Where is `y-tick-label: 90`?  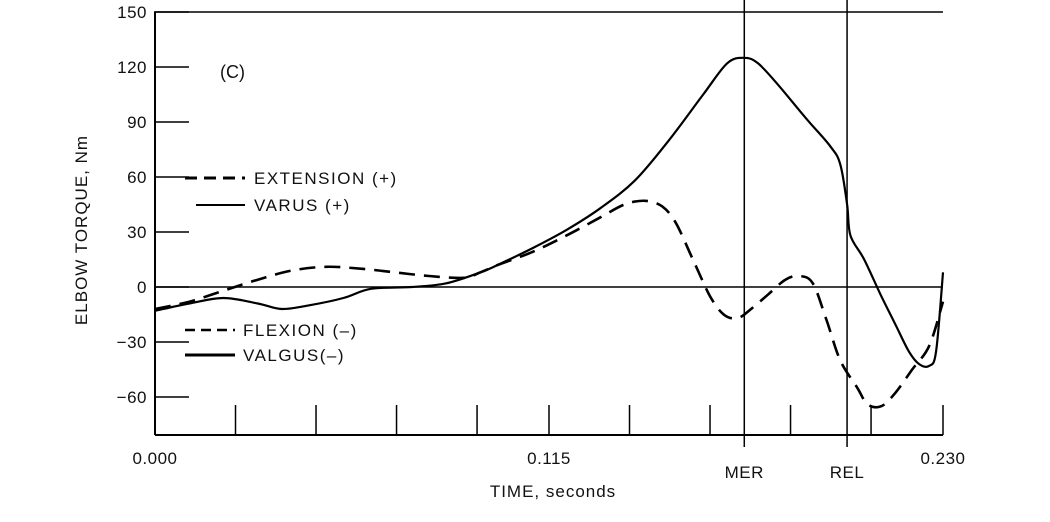
y-tick-label: 90 is located at coordinates (137, 122).